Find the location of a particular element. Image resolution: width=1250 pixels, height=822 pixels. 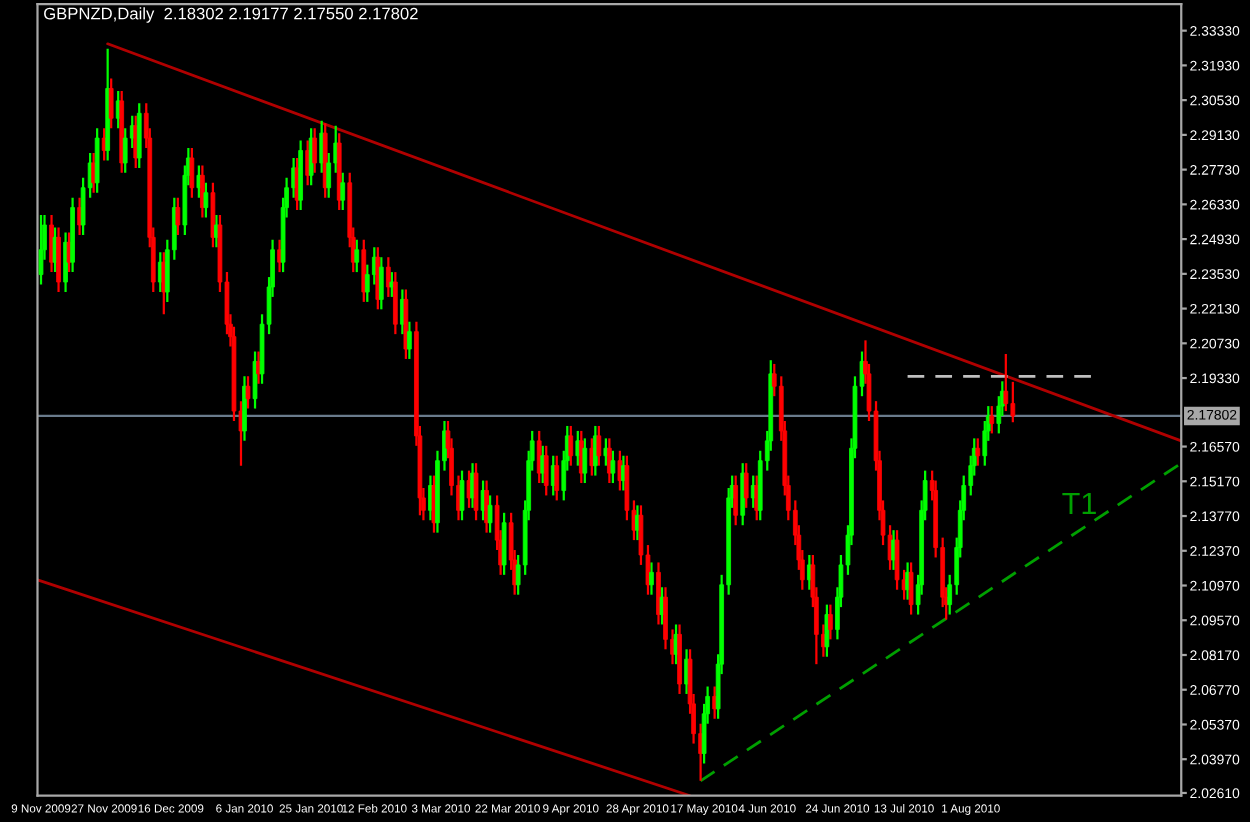

annotation: T1 is located at coordinates (1079, 503).